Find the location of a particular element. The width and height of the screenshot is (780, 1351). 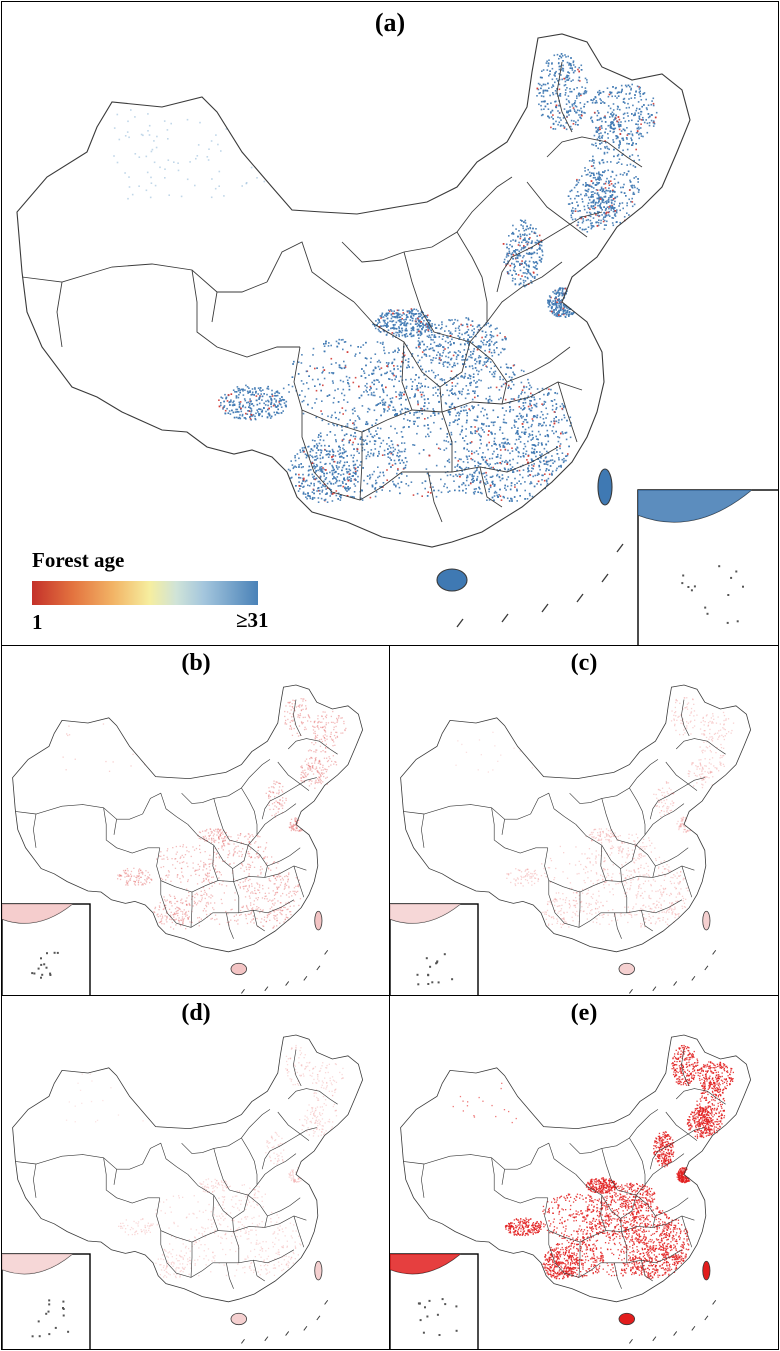

panel-d-map is located at coordinates (183, 1191).